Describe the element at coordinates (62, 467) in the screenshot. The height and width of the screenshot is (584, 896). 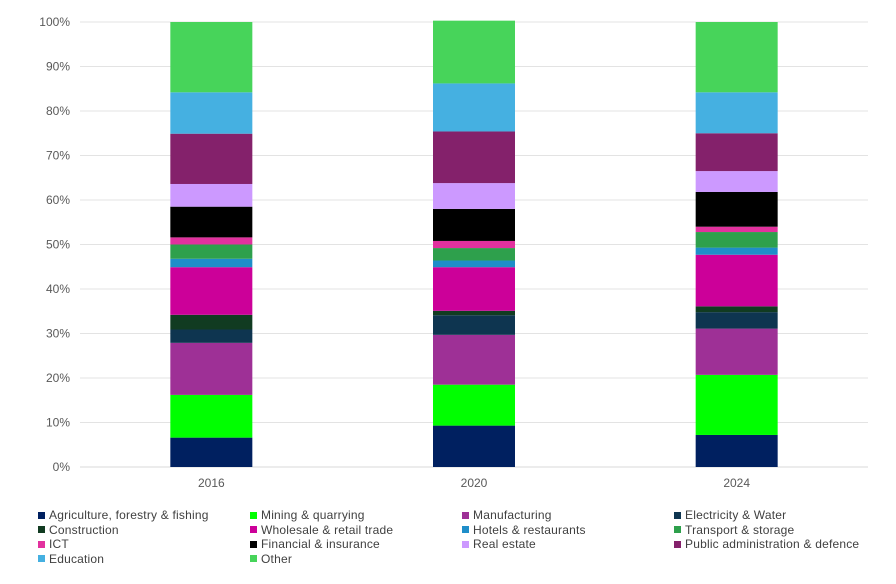
I see `y-tick-label: 0%` at that location.